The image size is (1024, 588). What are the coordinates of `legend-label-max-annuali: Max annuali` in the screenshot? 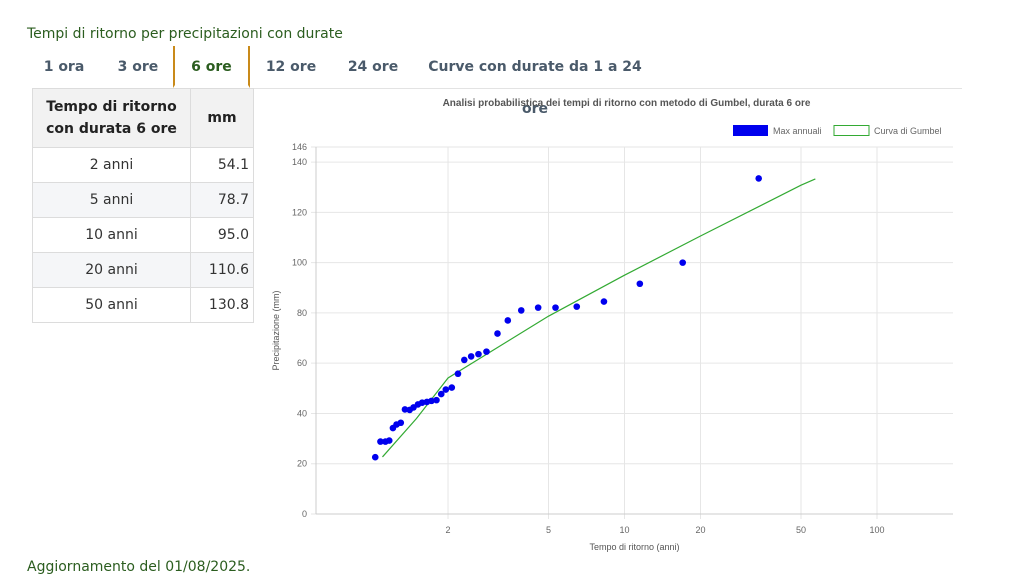 It's located at (797, 131).